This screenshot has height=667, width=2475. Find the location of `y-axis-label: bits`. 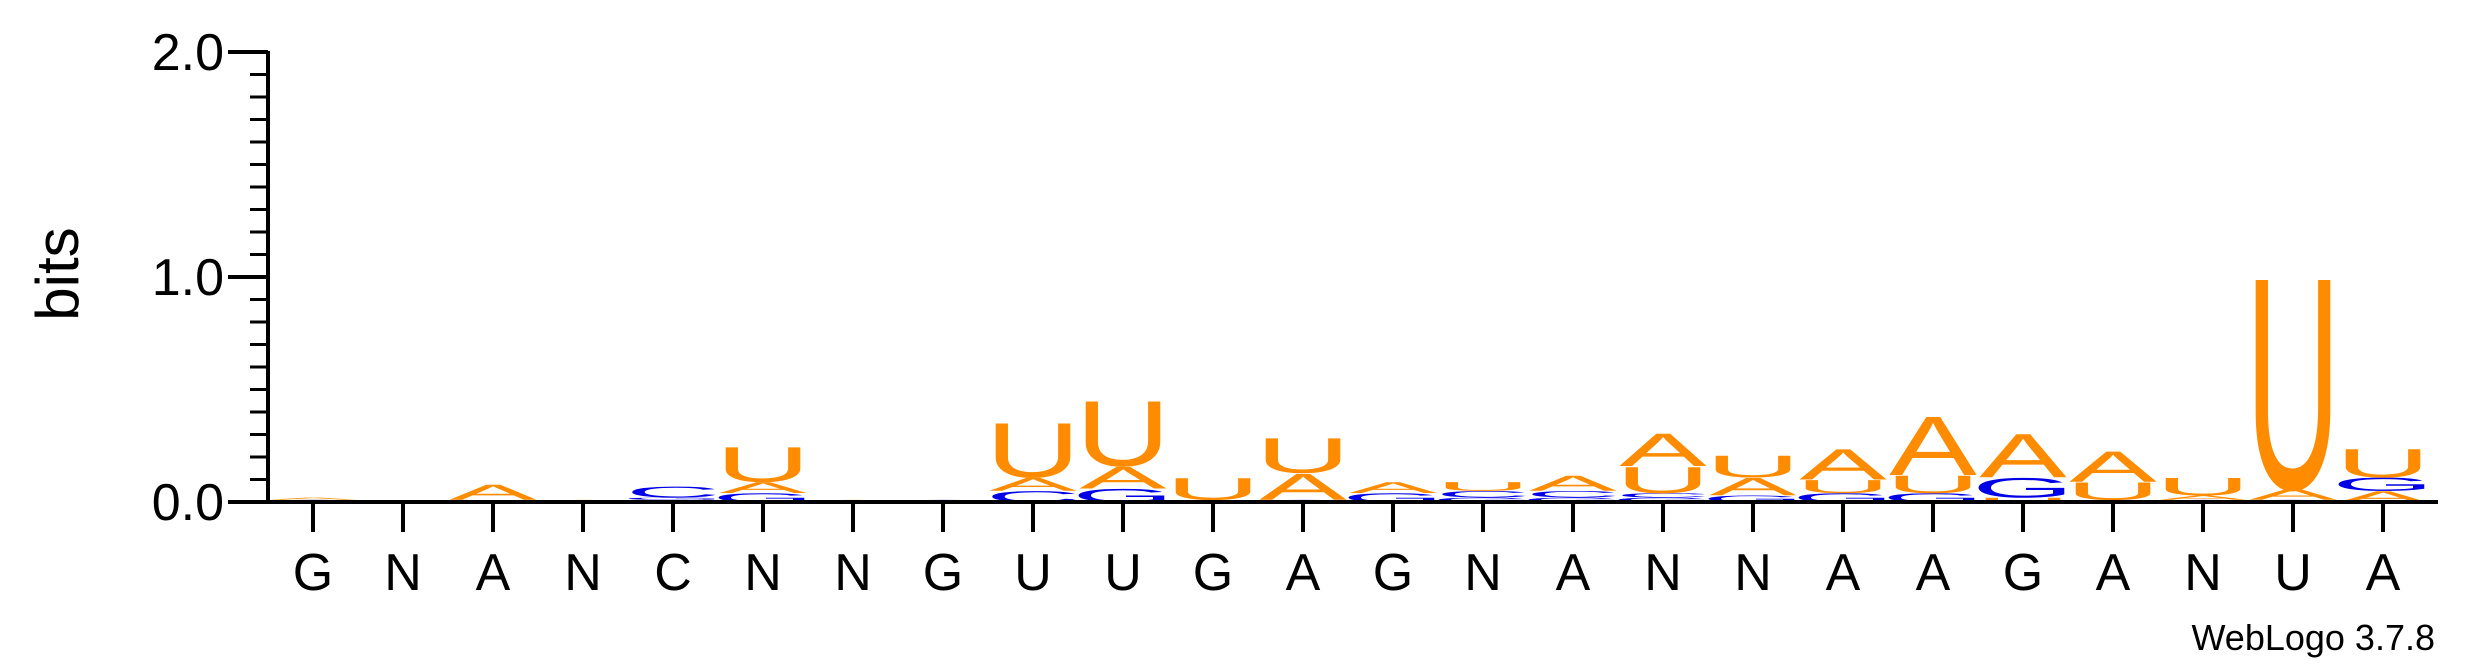

y-axis-label: bits is located at coordinates (57, 273).